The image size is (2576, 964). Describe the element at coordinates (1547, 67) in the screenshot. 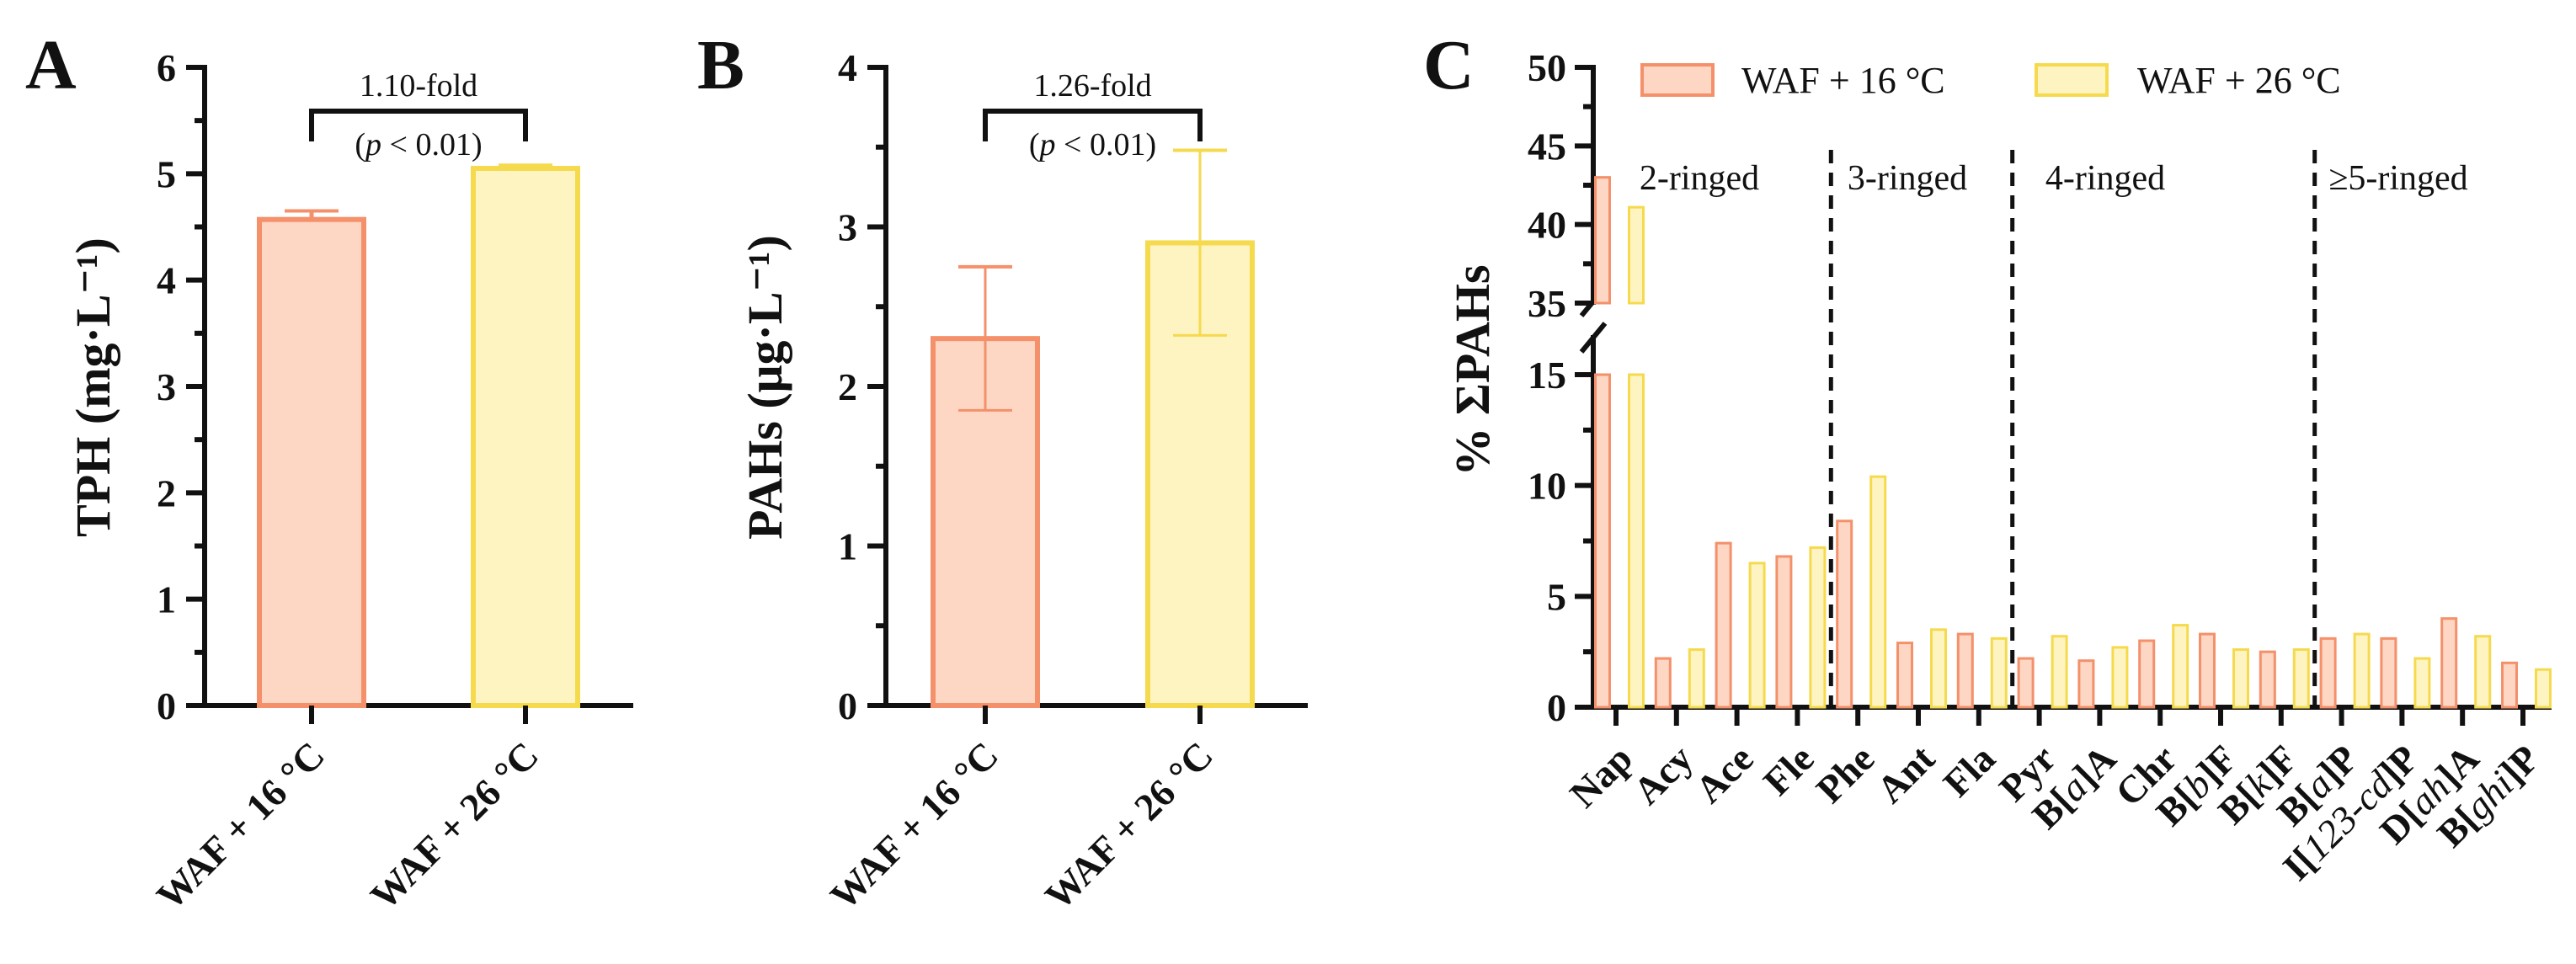

I see `panel-c-y-tick-label: 50` at that location.